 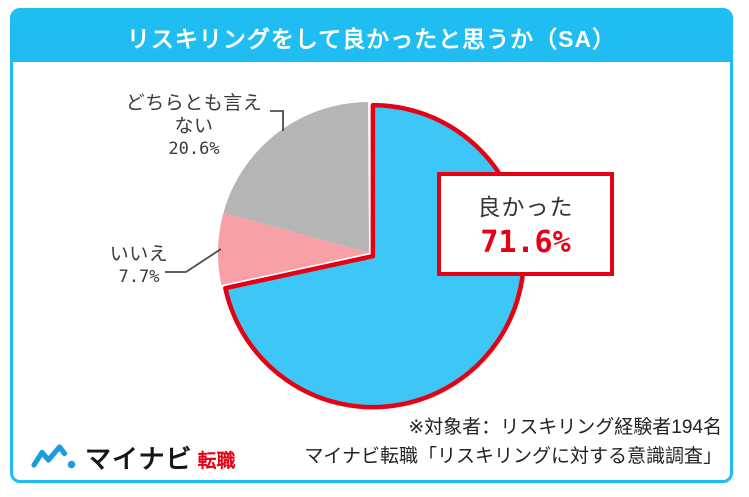 I want to click on label-neither-pct: 20.6%, so click(x=194, y=149).